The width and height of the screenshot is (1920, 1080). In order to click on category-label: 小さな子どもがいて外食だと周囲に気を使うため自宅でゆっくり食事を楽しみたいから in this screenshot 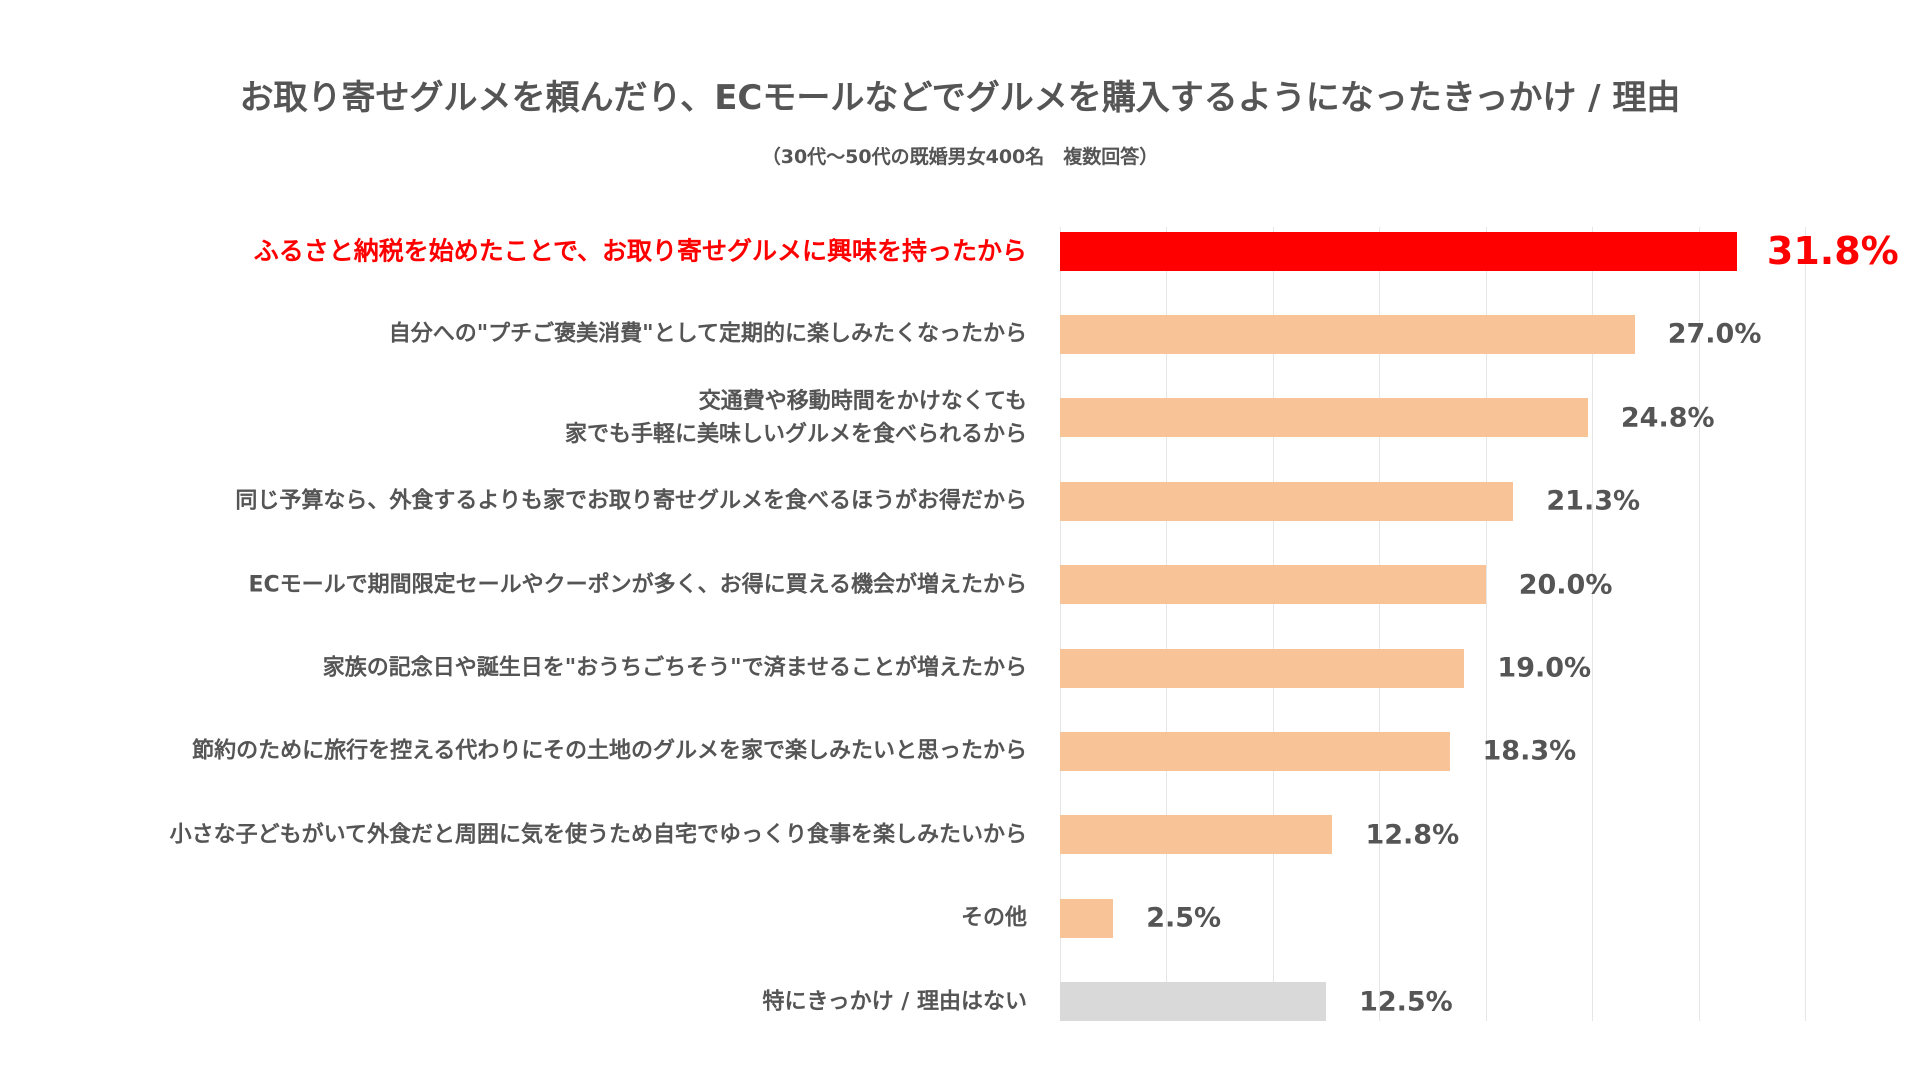, I will do `click(598, 835)`.